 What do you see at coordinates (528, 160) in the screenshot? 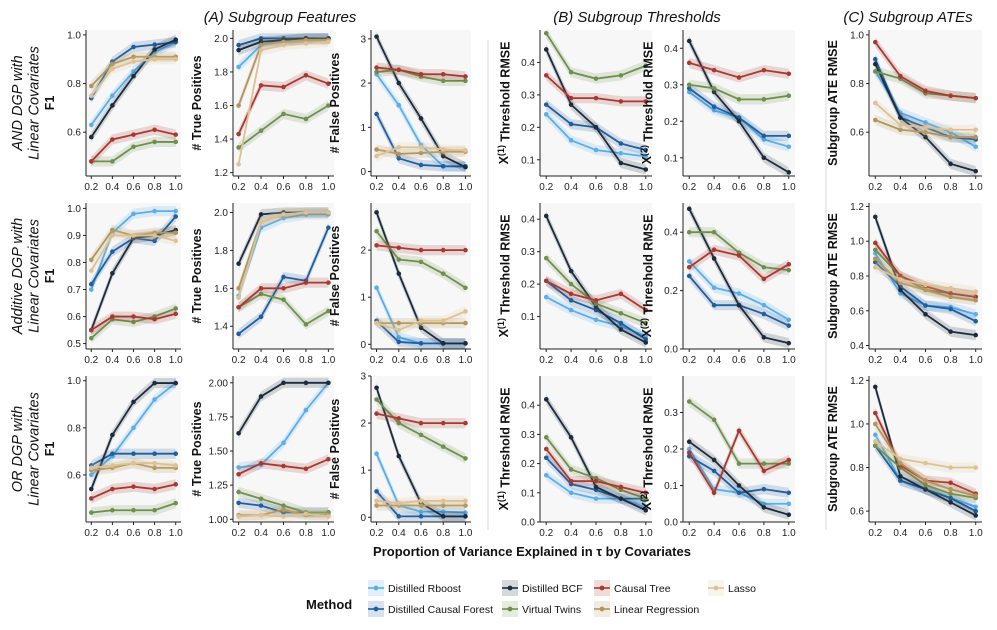
I see `y-tick-label: 0.1` at bounding box center [528, 160].